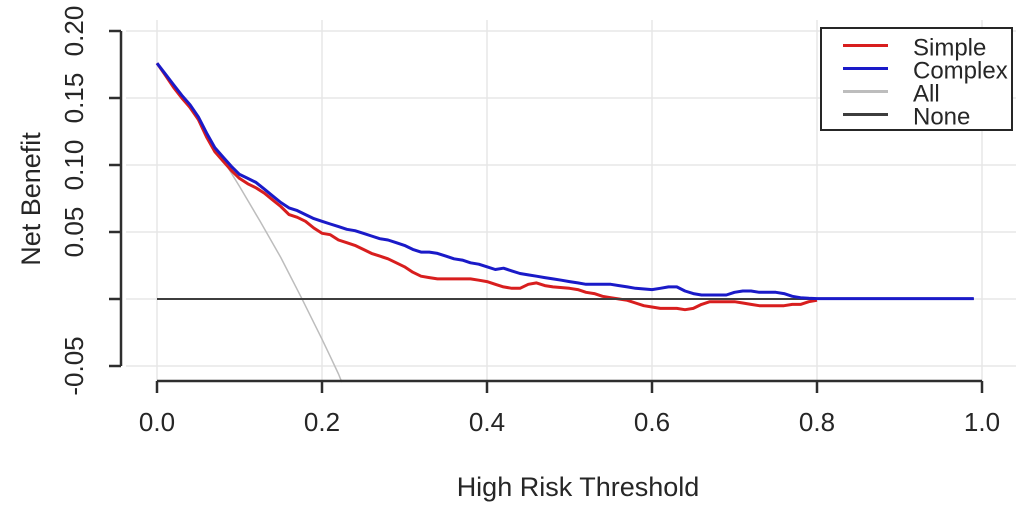 Image resolution: width=1020 pixels, height=520 pixels. What do you see at coordinates (157, 422) in the screenshot?
I see `x-tick-label: 0.0` at bounding box center [157, 422].